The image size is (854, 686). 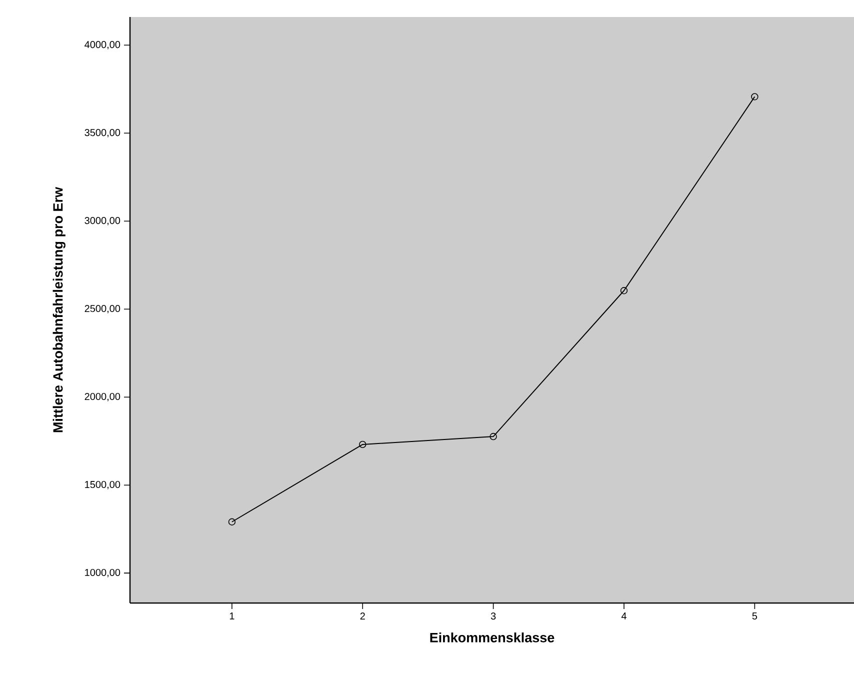 I want to click on y-tick-label: 2000,00, so click(x=102, y=397).